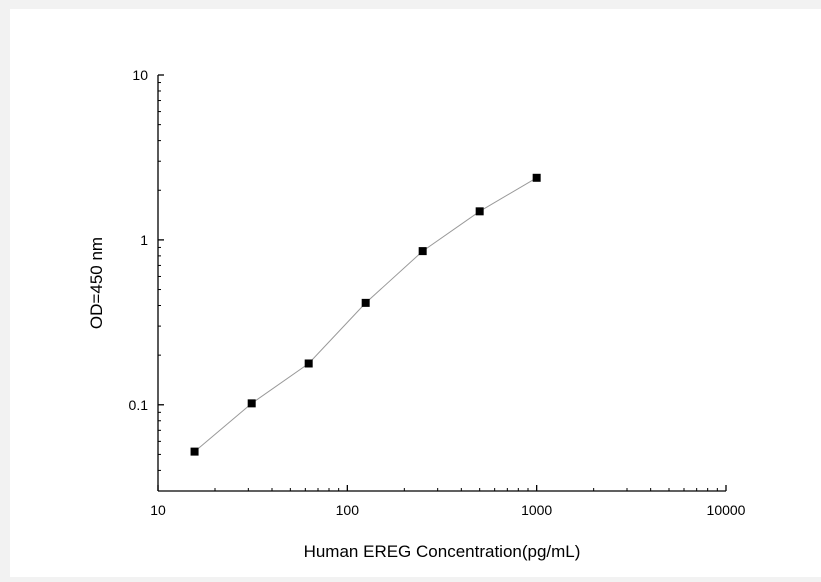 The width and height of the screenshot is (821, 582). Describe the element at coordinates (536, 510) in the screenshot. I see `x-tick-label: 1000` at that location.